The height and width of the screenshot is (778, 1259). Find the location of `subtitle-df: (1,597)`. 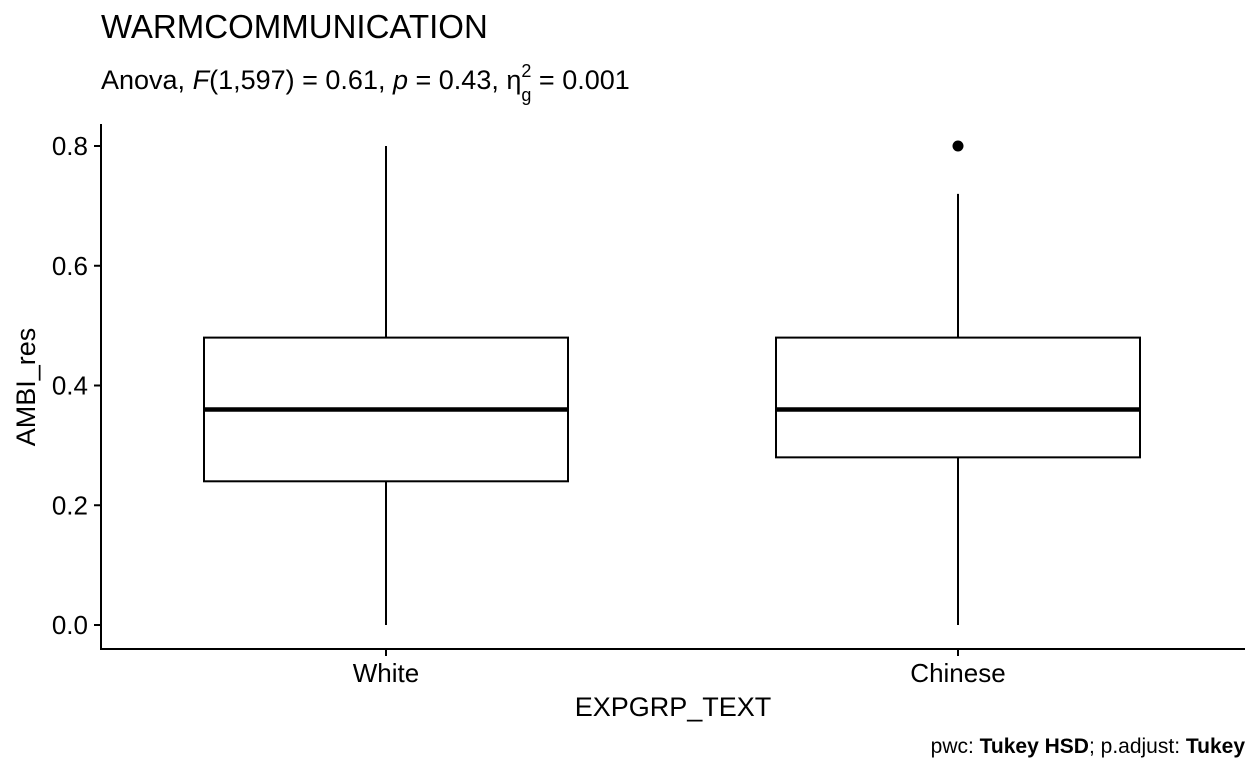

subtitle-df: (1,597) is located at coordinates (252, 80).